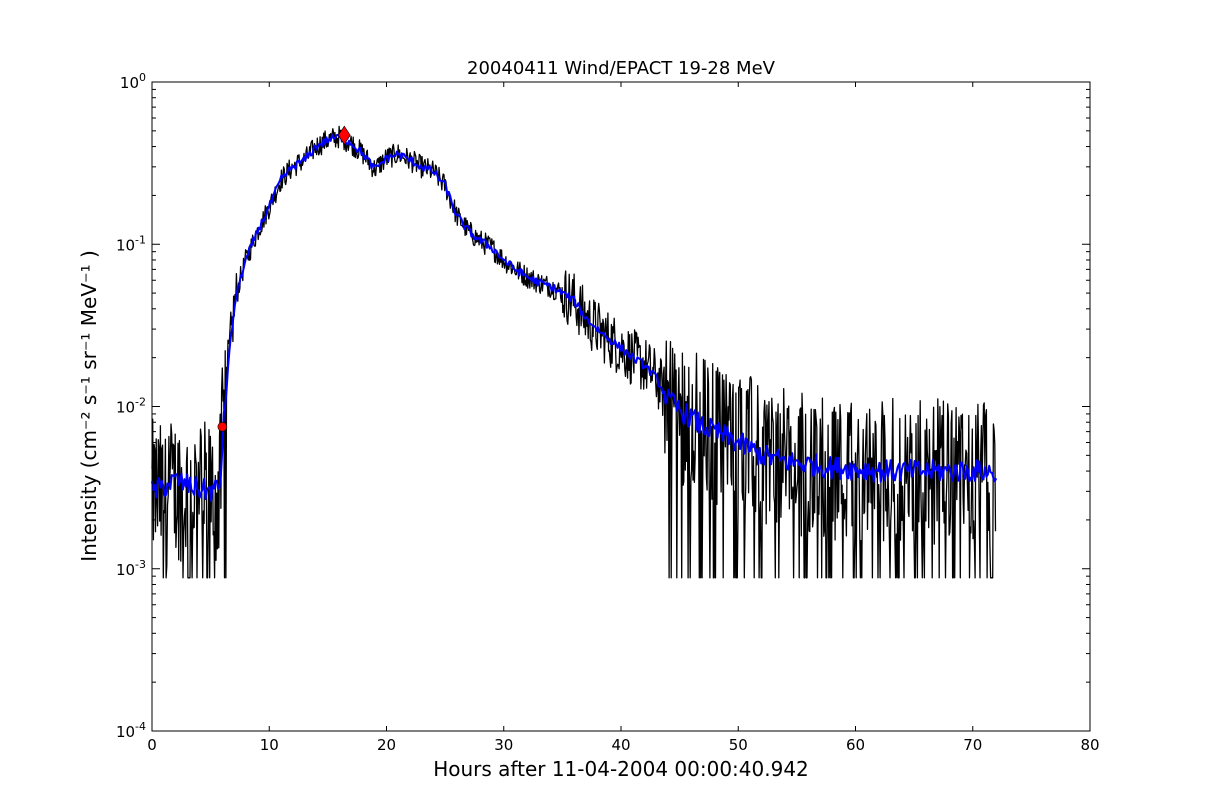  Describe the element at coordinates (620, 745) in the screenshot. I see `x-tick-label: 40` at that location.